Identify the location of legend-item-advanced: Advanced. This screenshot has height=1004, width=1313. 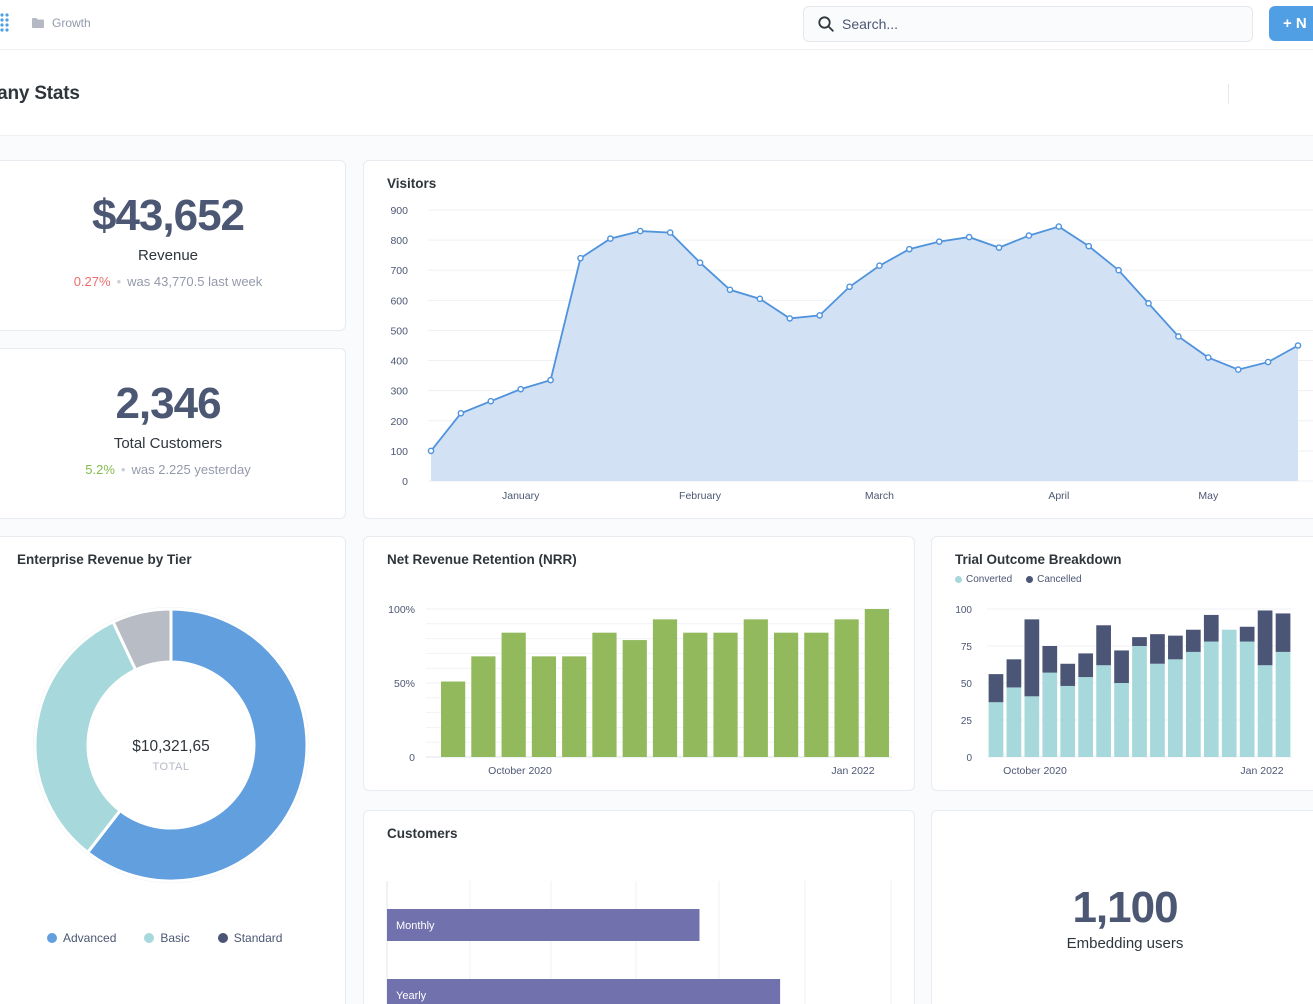
(81, 938).